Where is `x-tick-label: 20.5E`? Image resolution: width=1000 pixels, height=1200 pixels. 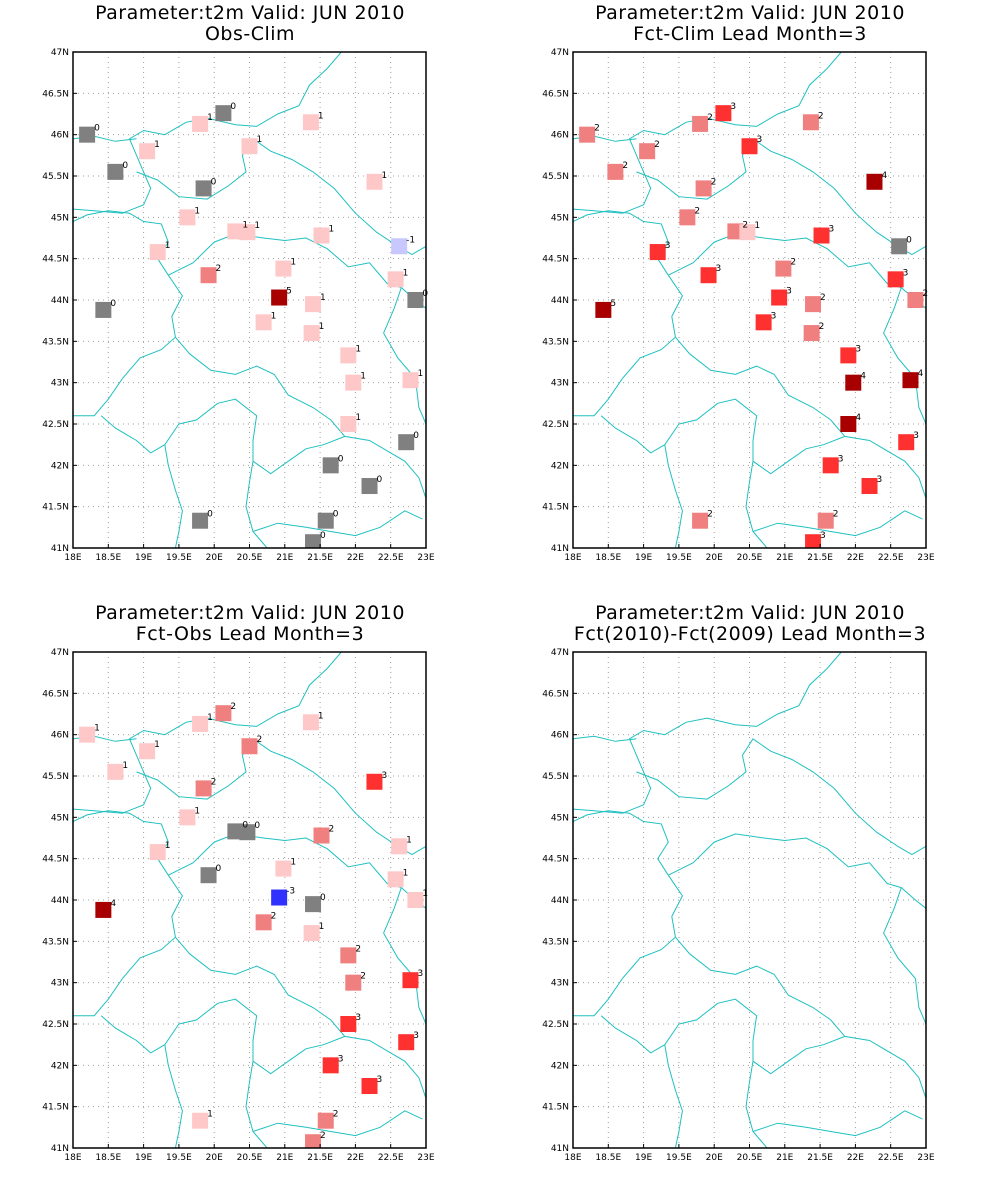 x-tick-label: 20.5E is located at coordinates (250, 558).